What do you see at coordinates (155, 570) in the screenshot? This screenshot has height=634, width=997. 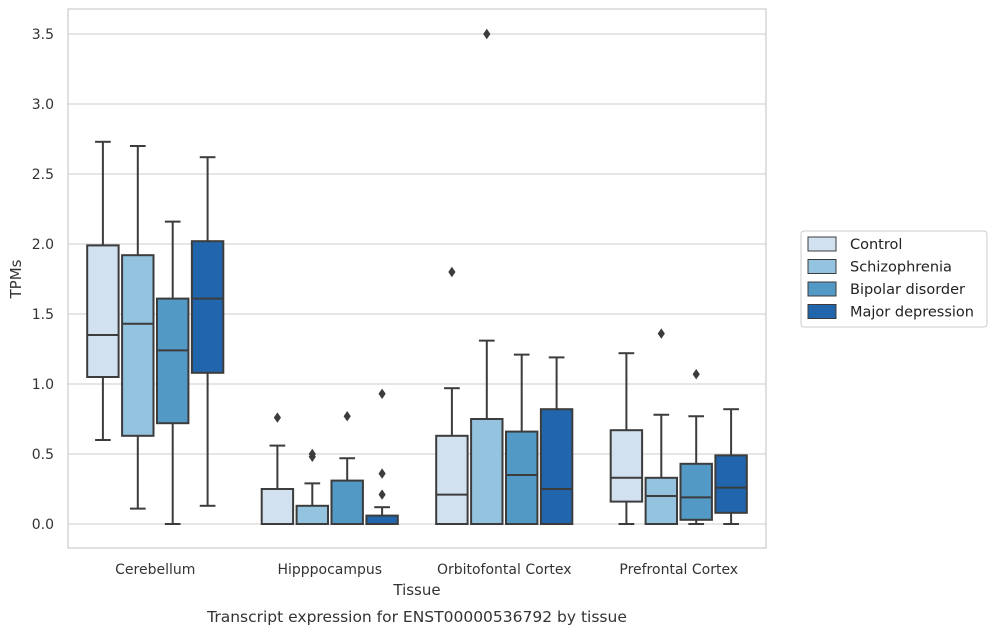 I see `x-tick-label: Cerebellum` at bounding box center [155, 570].